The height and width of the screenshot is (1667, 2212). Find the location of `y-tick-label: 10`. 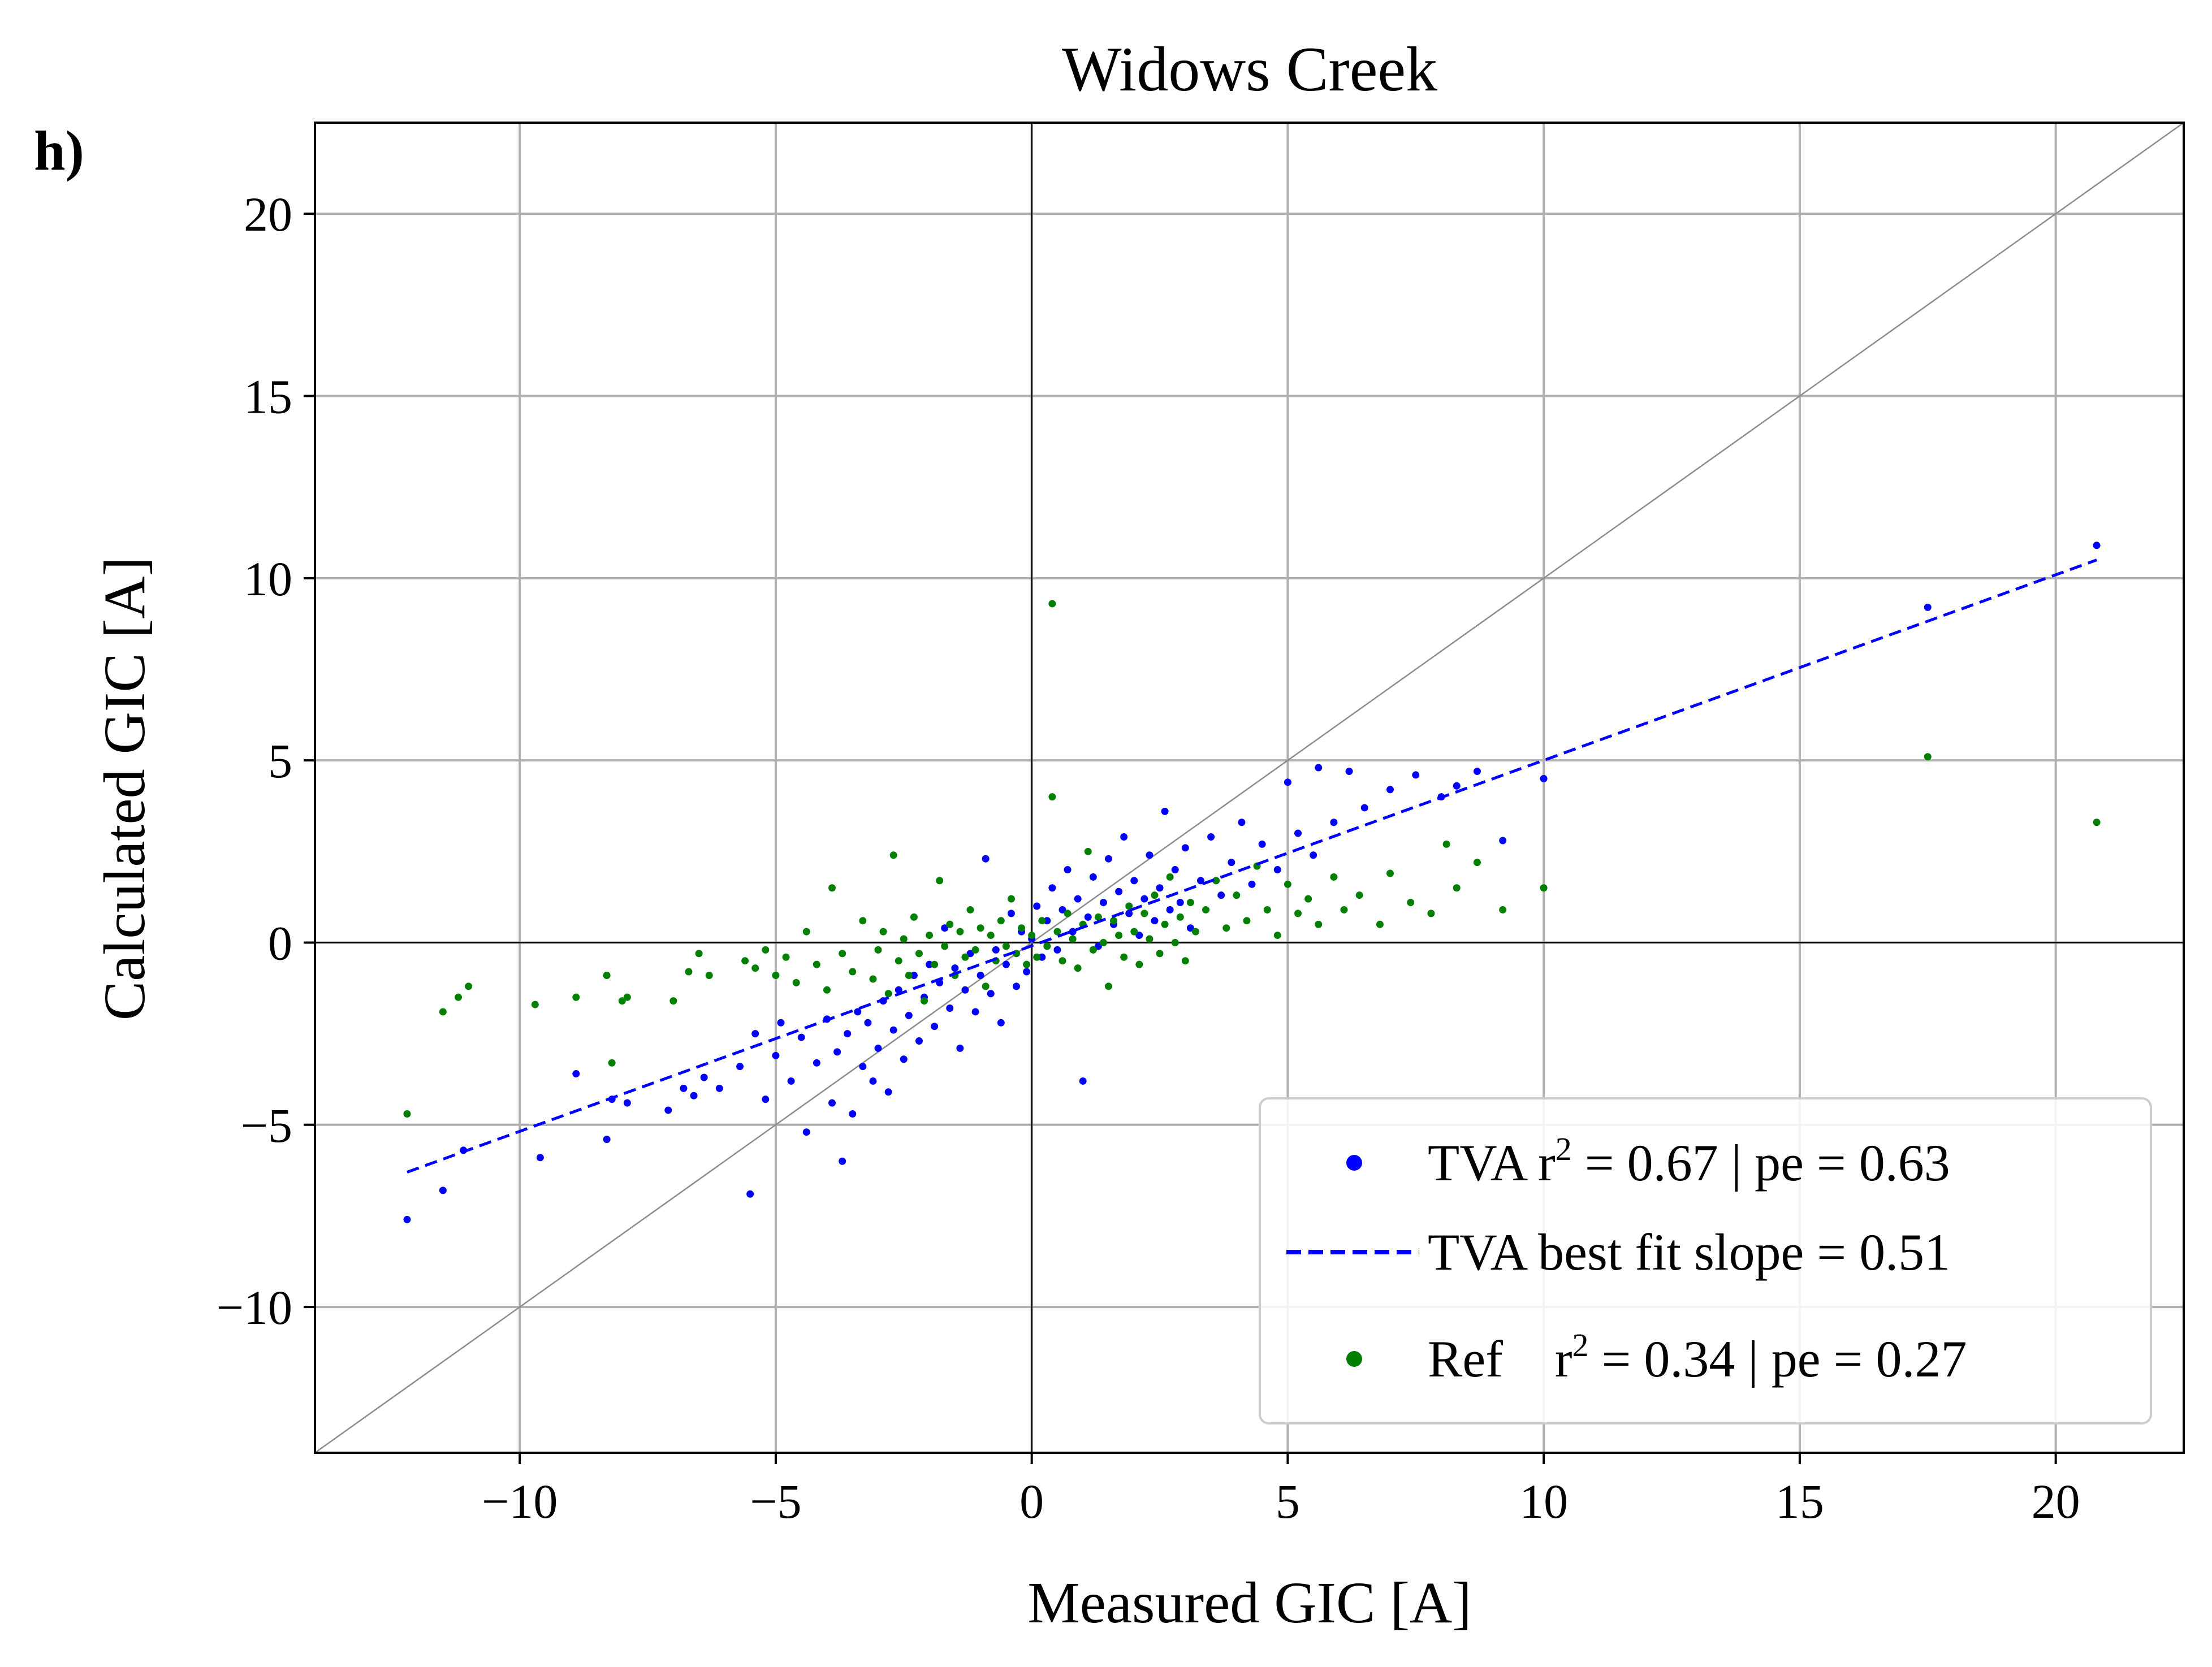

y-tick-label: 10 is located at coordinates (268, 579).